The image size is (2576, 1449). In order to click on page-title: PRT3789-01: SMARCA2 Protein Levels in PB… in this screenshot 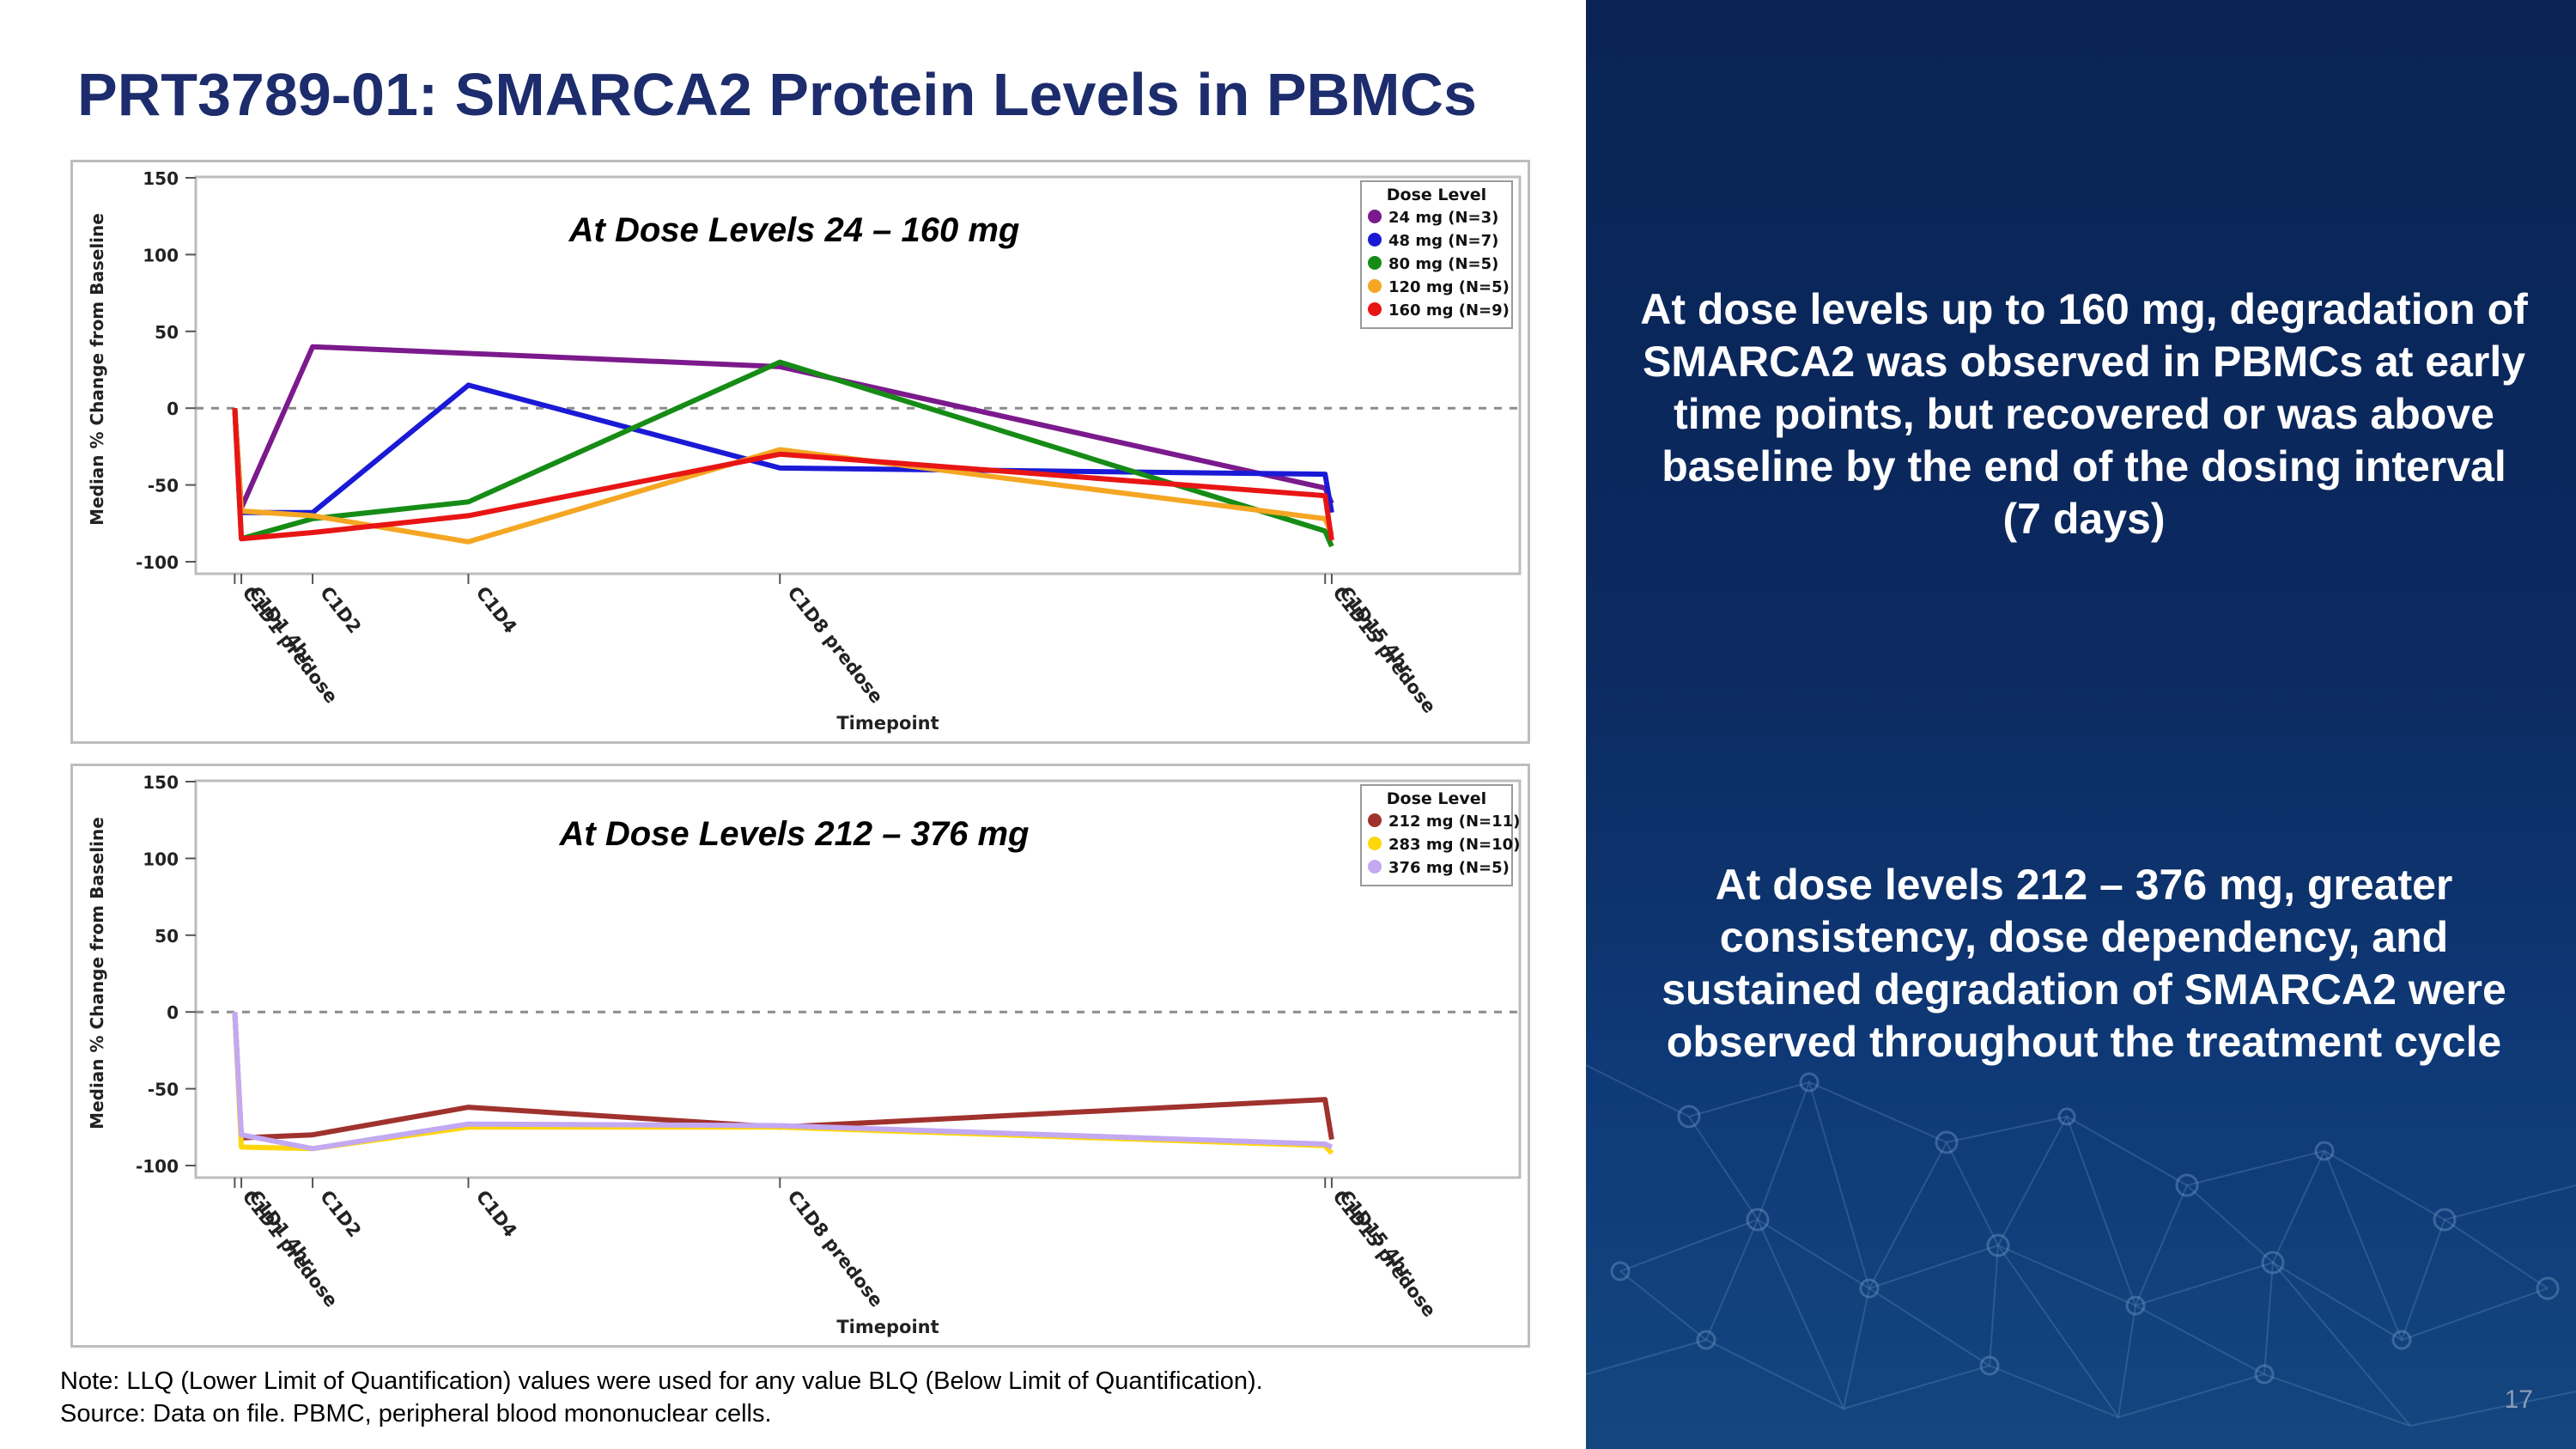, I will do `click(777, 94)`.